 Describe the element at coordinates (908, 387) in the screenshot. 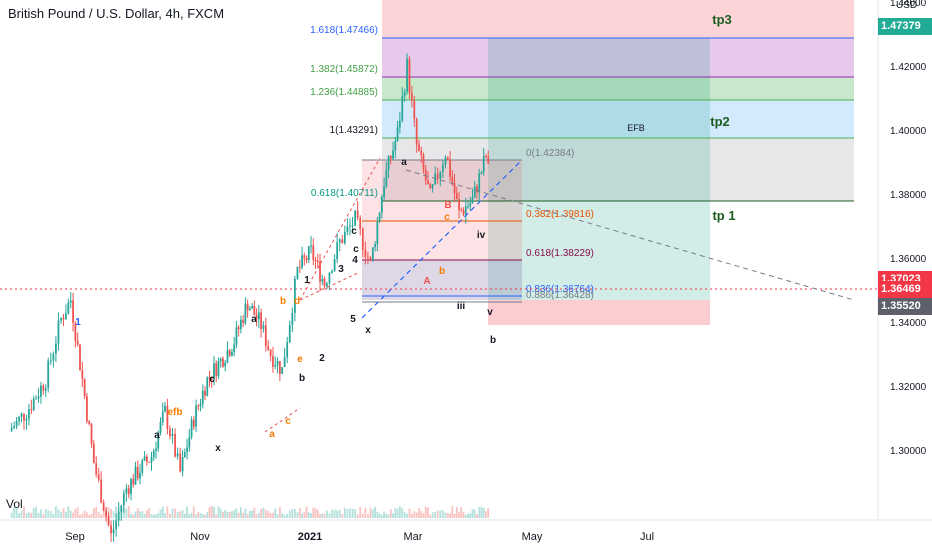

I see `y-tick-label: 1.32000` at that location.